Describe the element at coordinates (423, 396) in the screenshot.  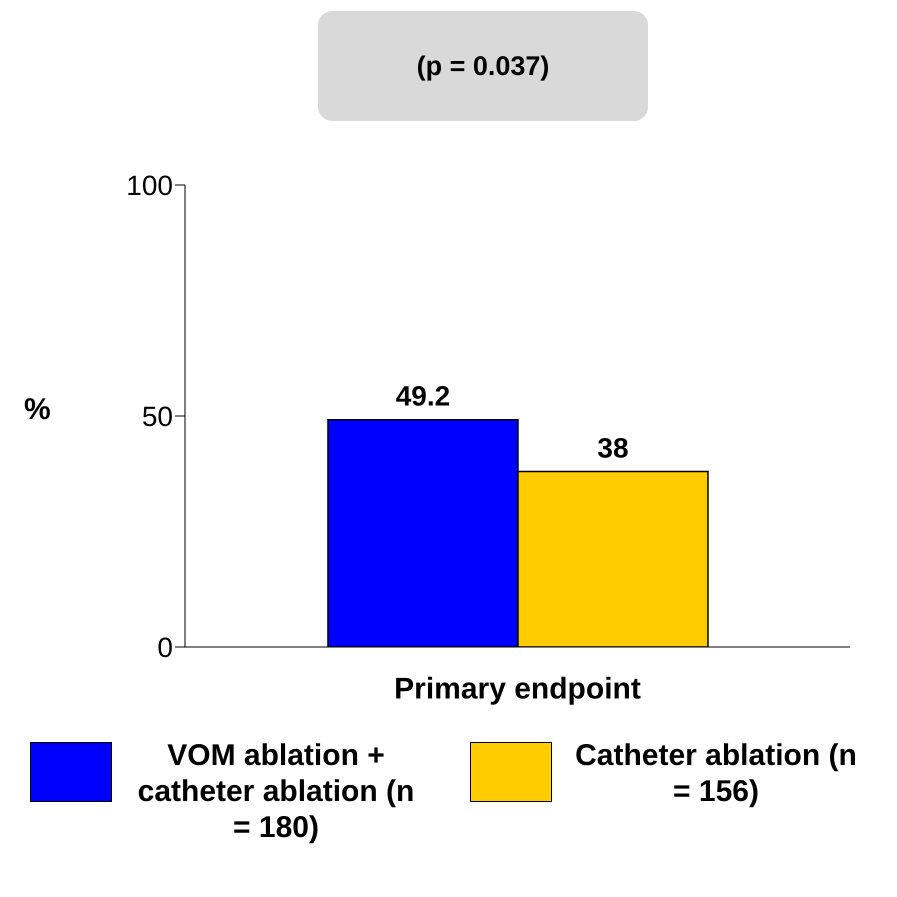
I see `data-label: 49.2` at that location.